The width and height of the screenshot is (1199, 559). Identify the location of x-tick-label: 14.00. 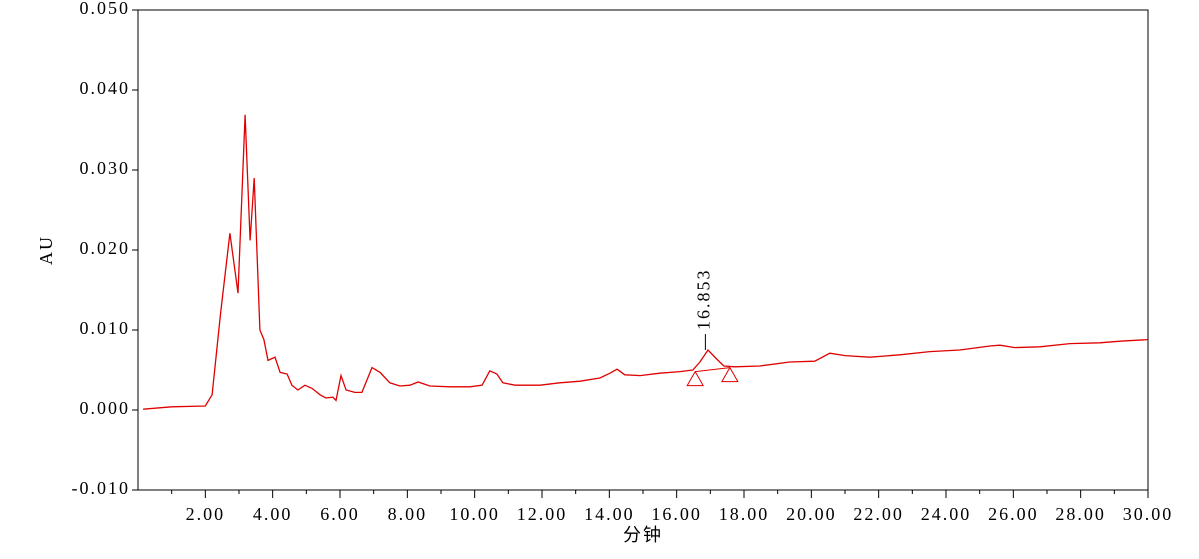
(609, 514).